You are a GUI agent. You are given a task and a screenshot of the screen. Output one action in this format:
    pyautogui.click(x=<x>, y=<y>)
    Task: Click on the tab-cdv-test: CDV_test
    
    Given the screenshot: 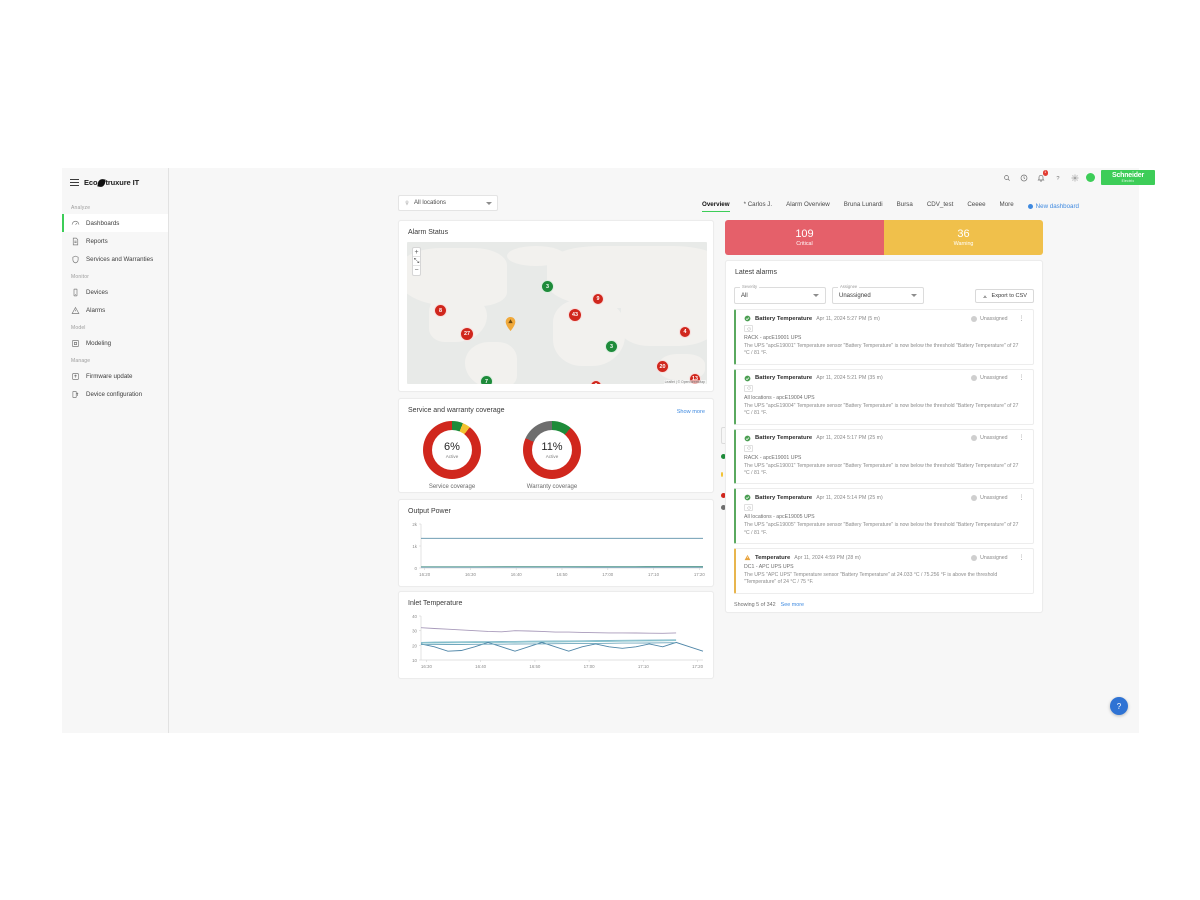 What is the action you would take?
    pyautogui.click(x=940, y=204)
    